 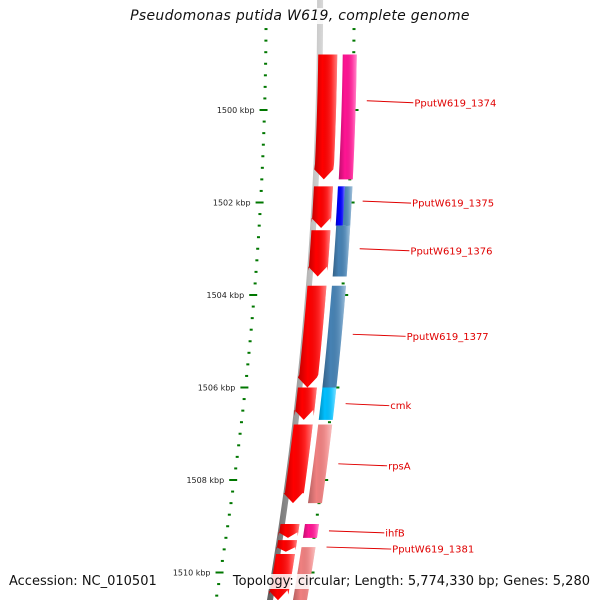 I want to click on gene-label-ihfB: ihfB, so click(x=395, y=533).